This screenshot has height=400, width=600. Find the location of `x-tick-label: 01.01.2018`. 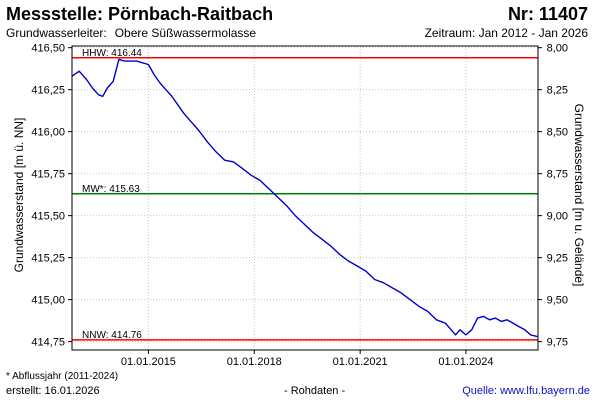

x-tick-label: 01.01.2018 is located at coordinates (254, 362).